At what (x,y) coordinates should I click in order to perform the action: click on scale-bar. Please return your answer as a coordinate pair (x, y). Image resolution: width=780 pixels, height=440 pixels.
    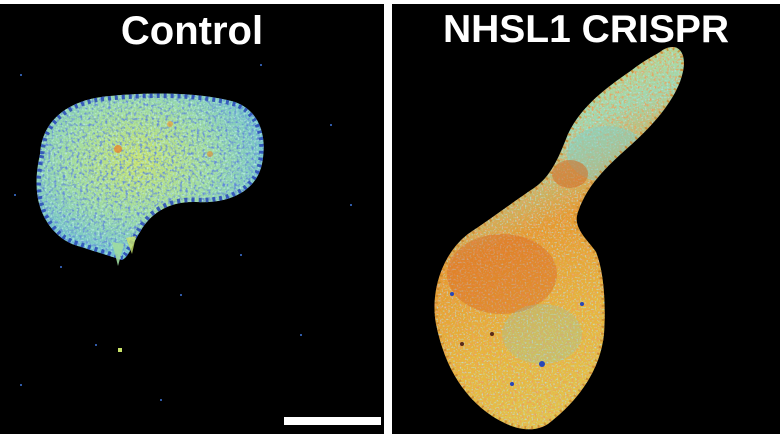
    Looking at the image, I should click on (332, 421).